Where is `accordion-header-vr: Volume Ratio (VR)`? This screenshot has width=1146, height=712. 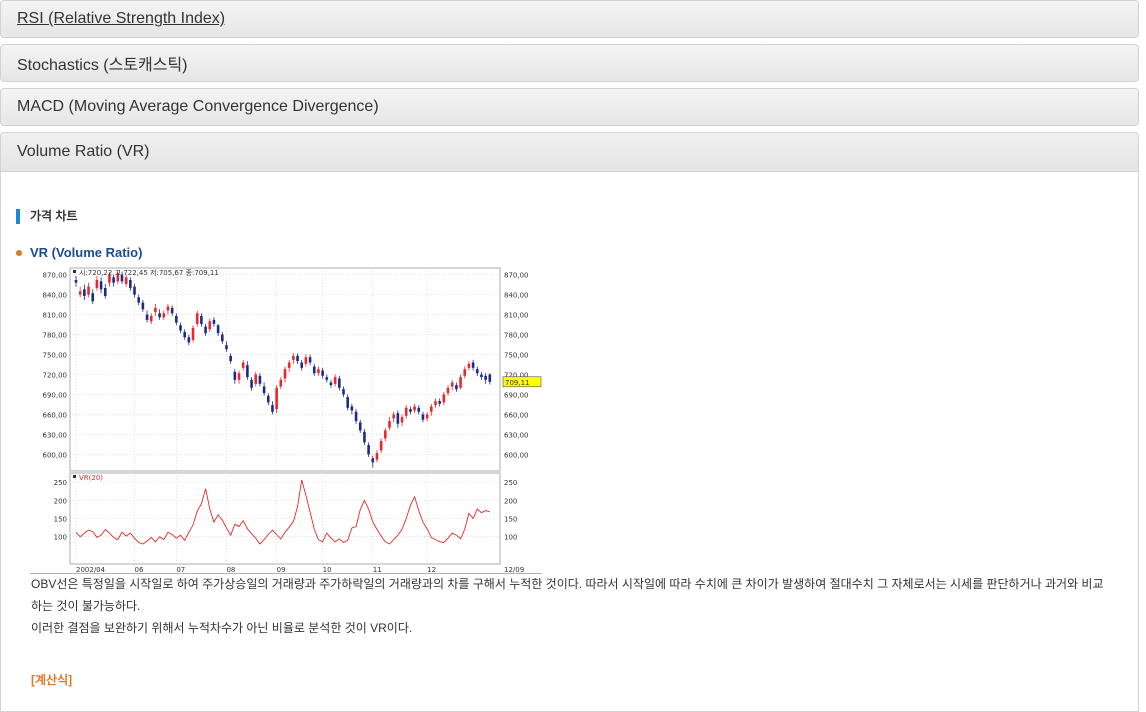 accordion-header-vr: Volume Ratio (VR) is located at coordinates (569, 152).